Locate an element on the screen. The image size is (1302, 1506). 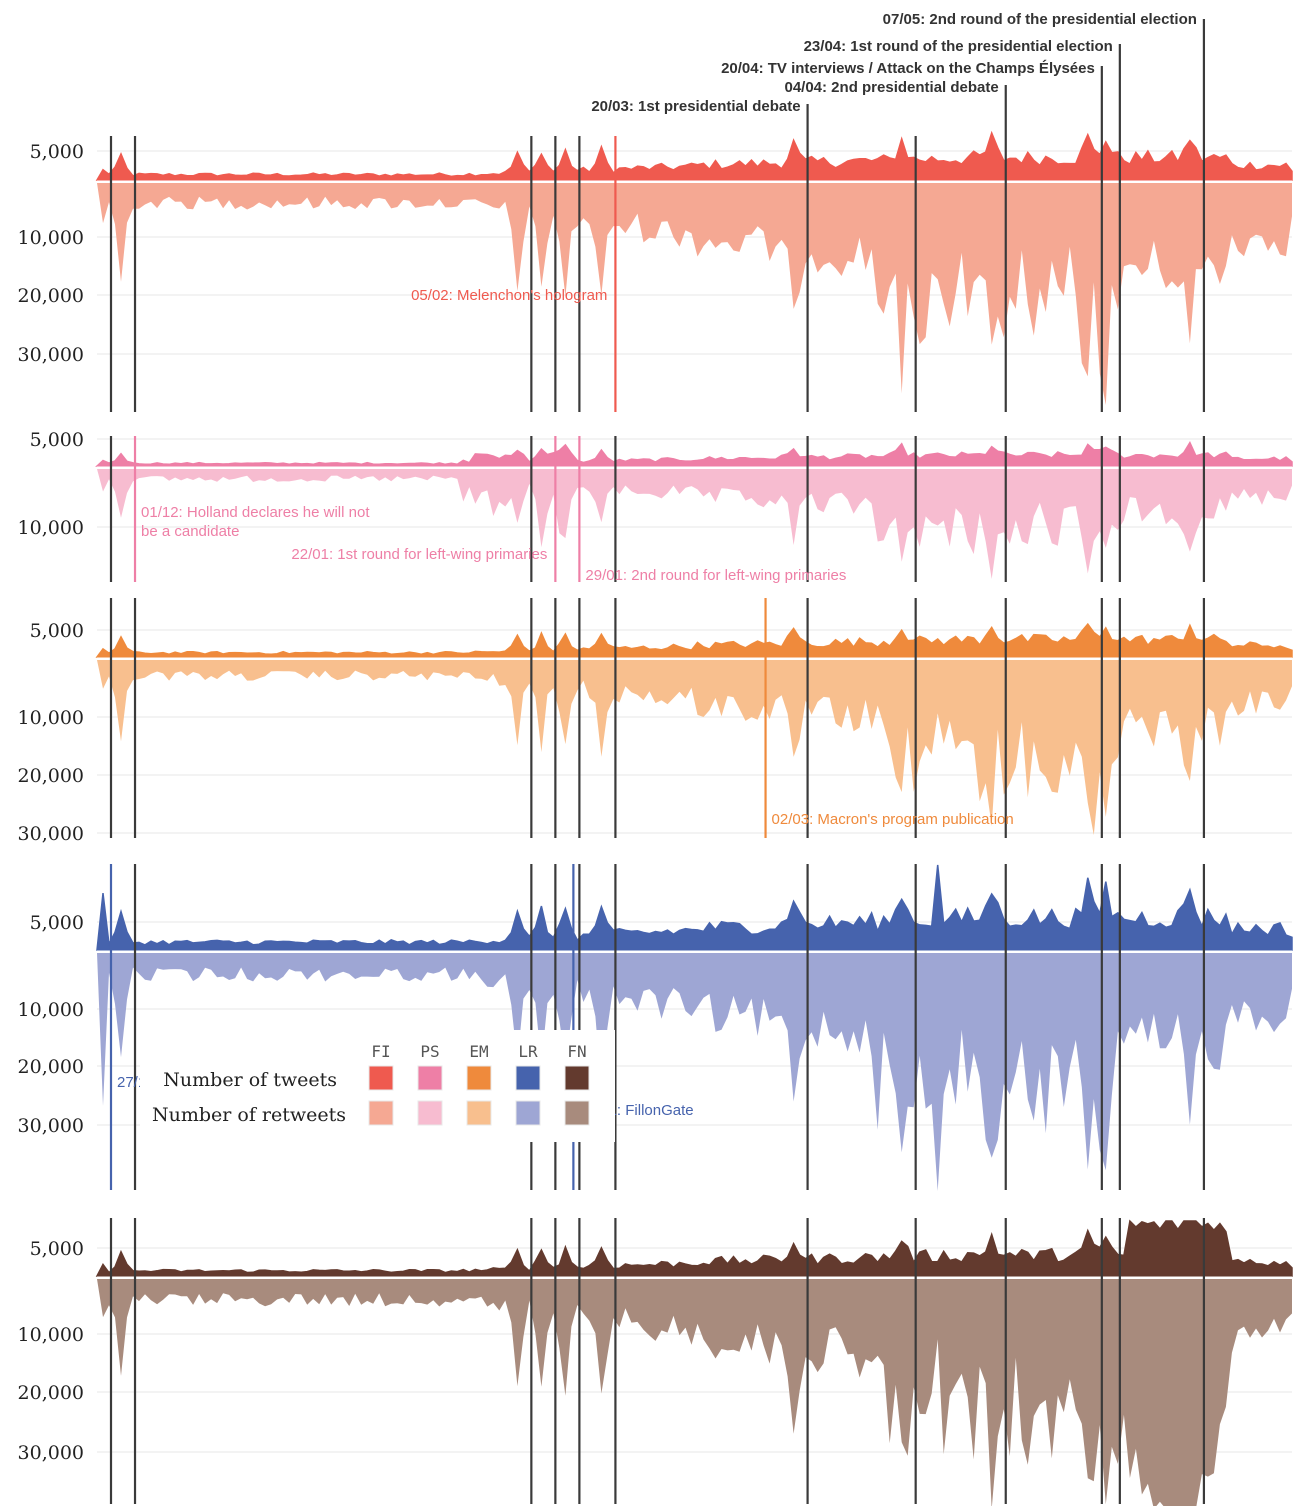
lr-tweets-area is located at coordinates (694, 907).